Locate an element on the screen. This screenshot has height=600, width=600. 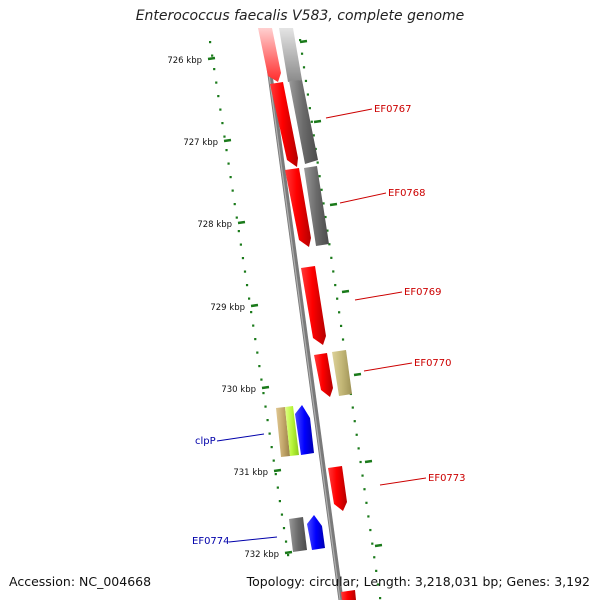
tick-label: 729 kbp is located at coordinates (227, 308).